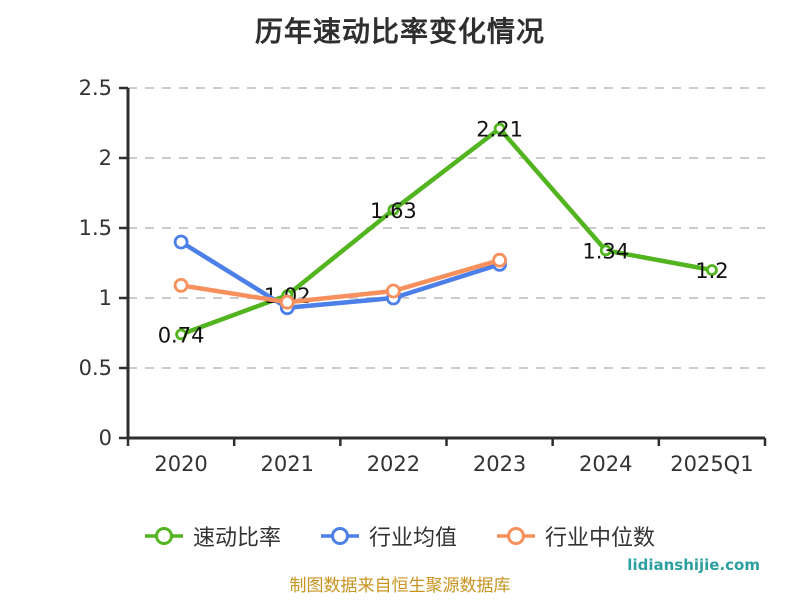  What do you see at coordinates (340, 281) in the screenshot?
I see `series-line-industry_median` at bounding box center [340, 281].